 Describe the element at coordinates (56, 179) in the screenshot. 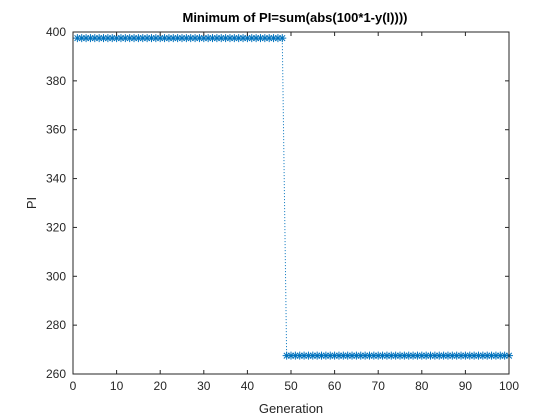

I see `y-tick-label: 340` at that location.